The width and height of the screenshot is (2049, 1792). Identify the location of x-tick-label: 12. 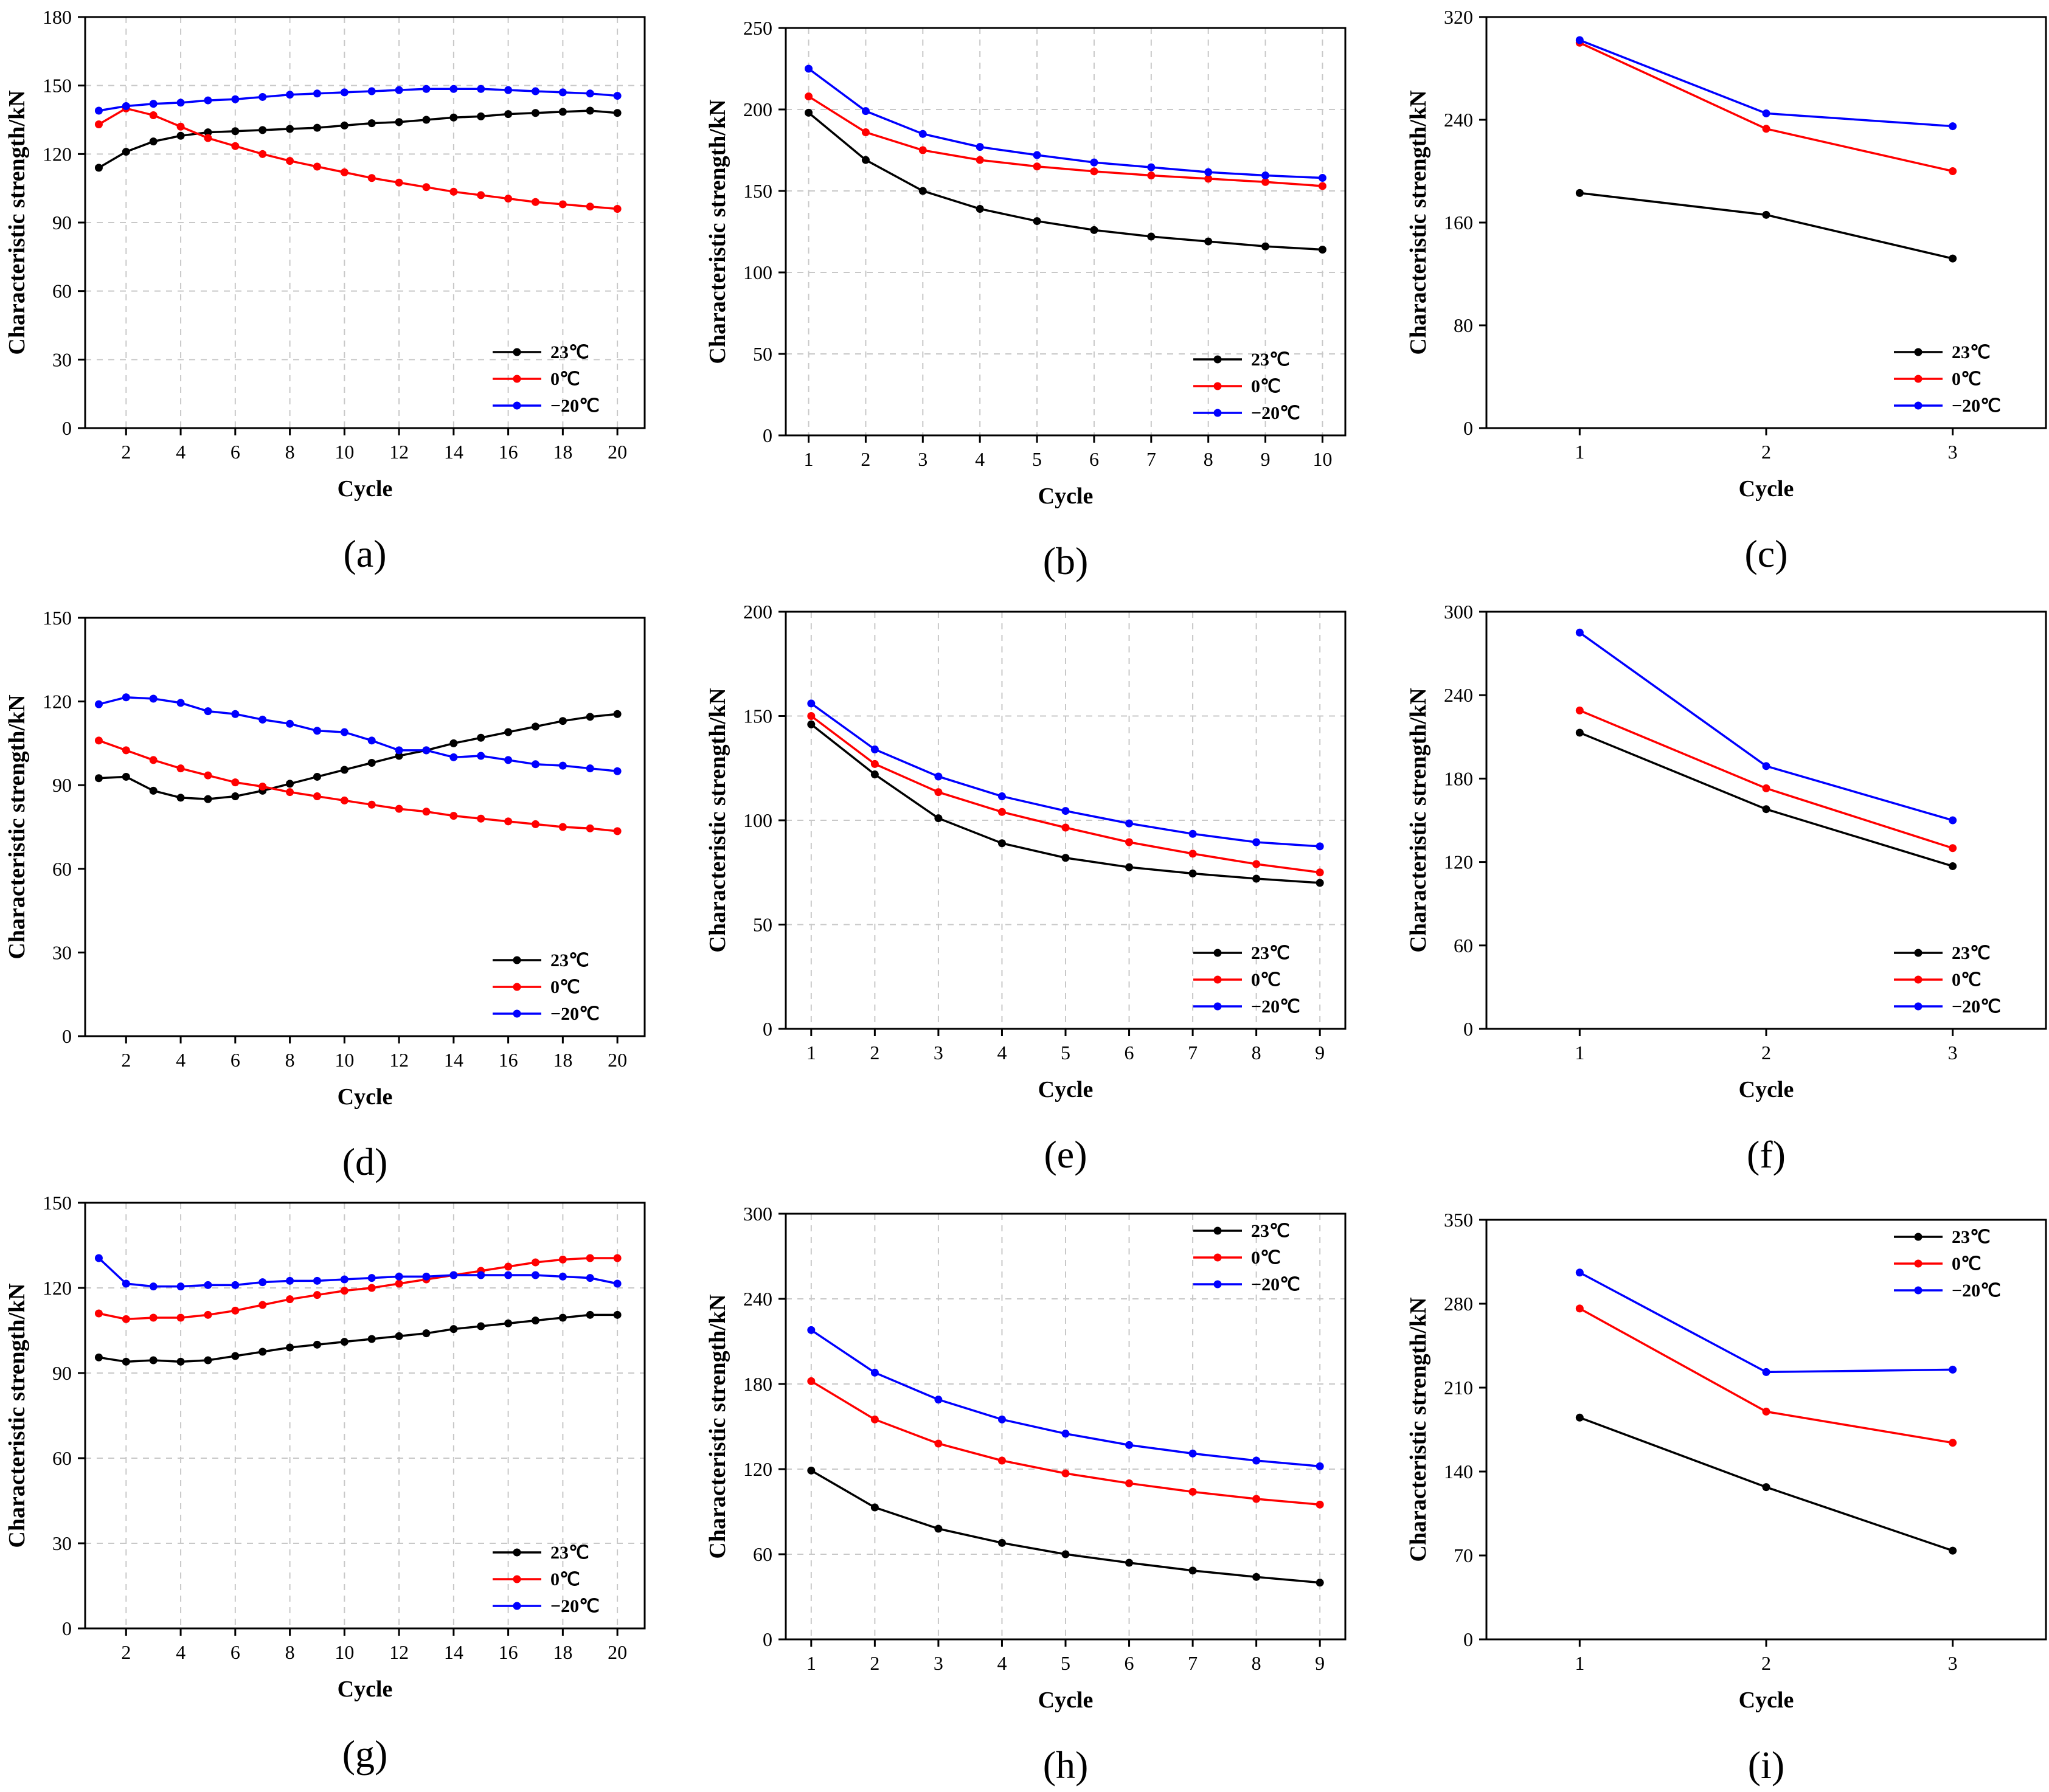
(399, 1060).